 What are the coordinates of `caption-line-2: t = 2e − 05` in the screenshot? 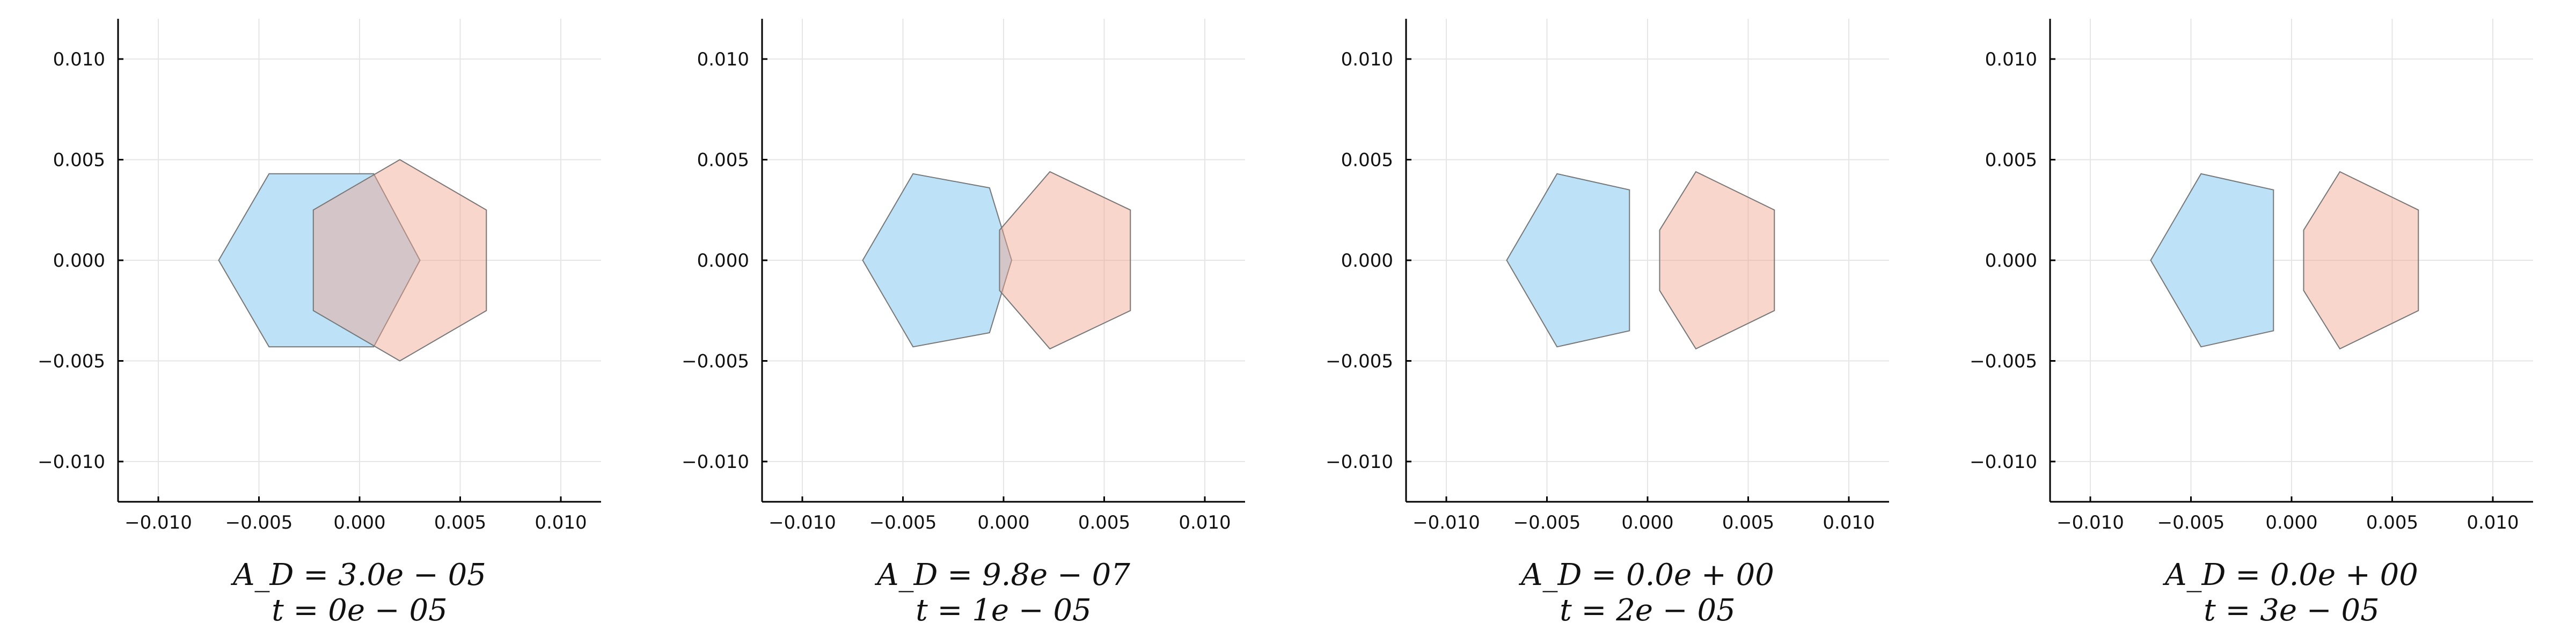 It's located at (1648, 610).